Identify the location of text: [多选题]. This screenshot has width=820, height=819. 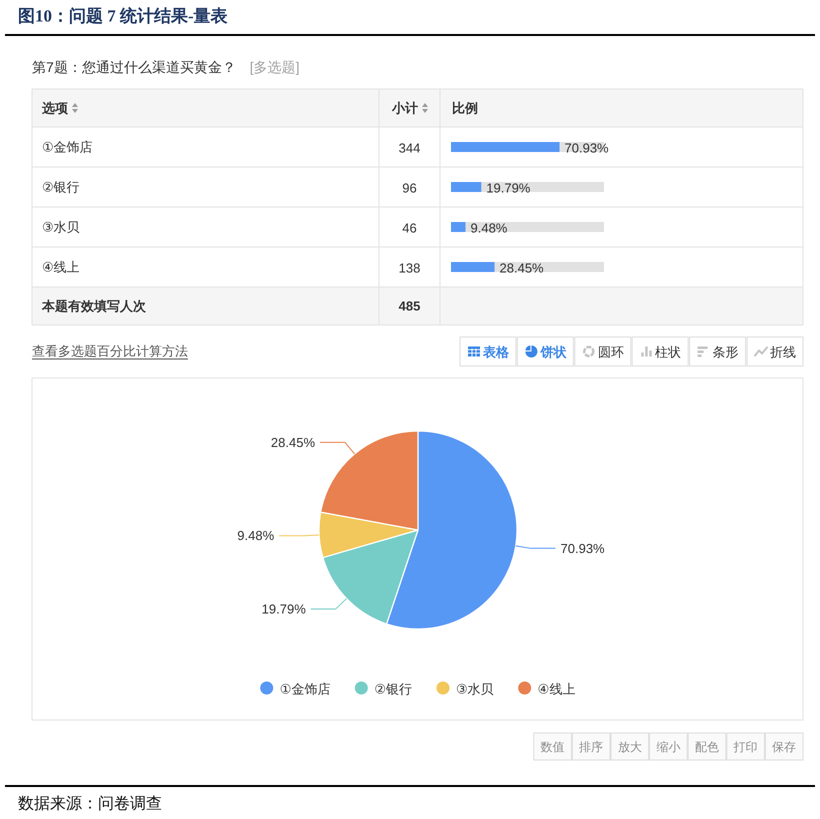
(275, 67).